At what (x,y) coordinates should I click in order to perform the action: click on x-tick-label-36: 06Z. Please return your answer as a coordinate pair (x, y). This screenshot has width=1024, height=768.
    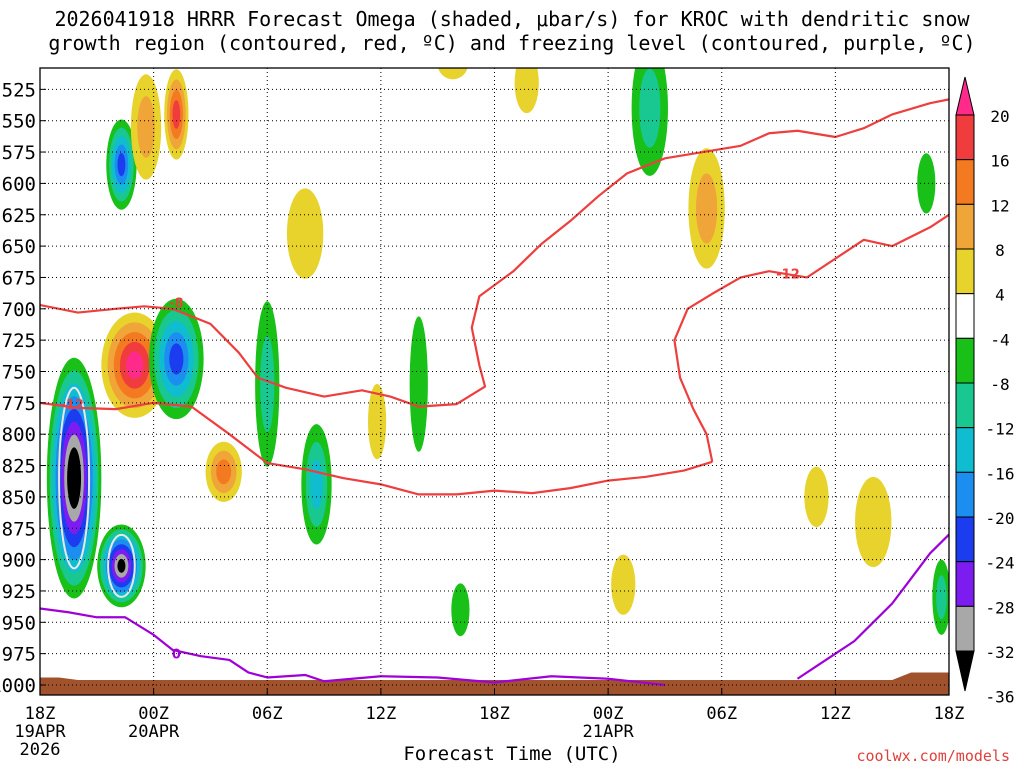
    Looking at the image, I should click on (721, 714).